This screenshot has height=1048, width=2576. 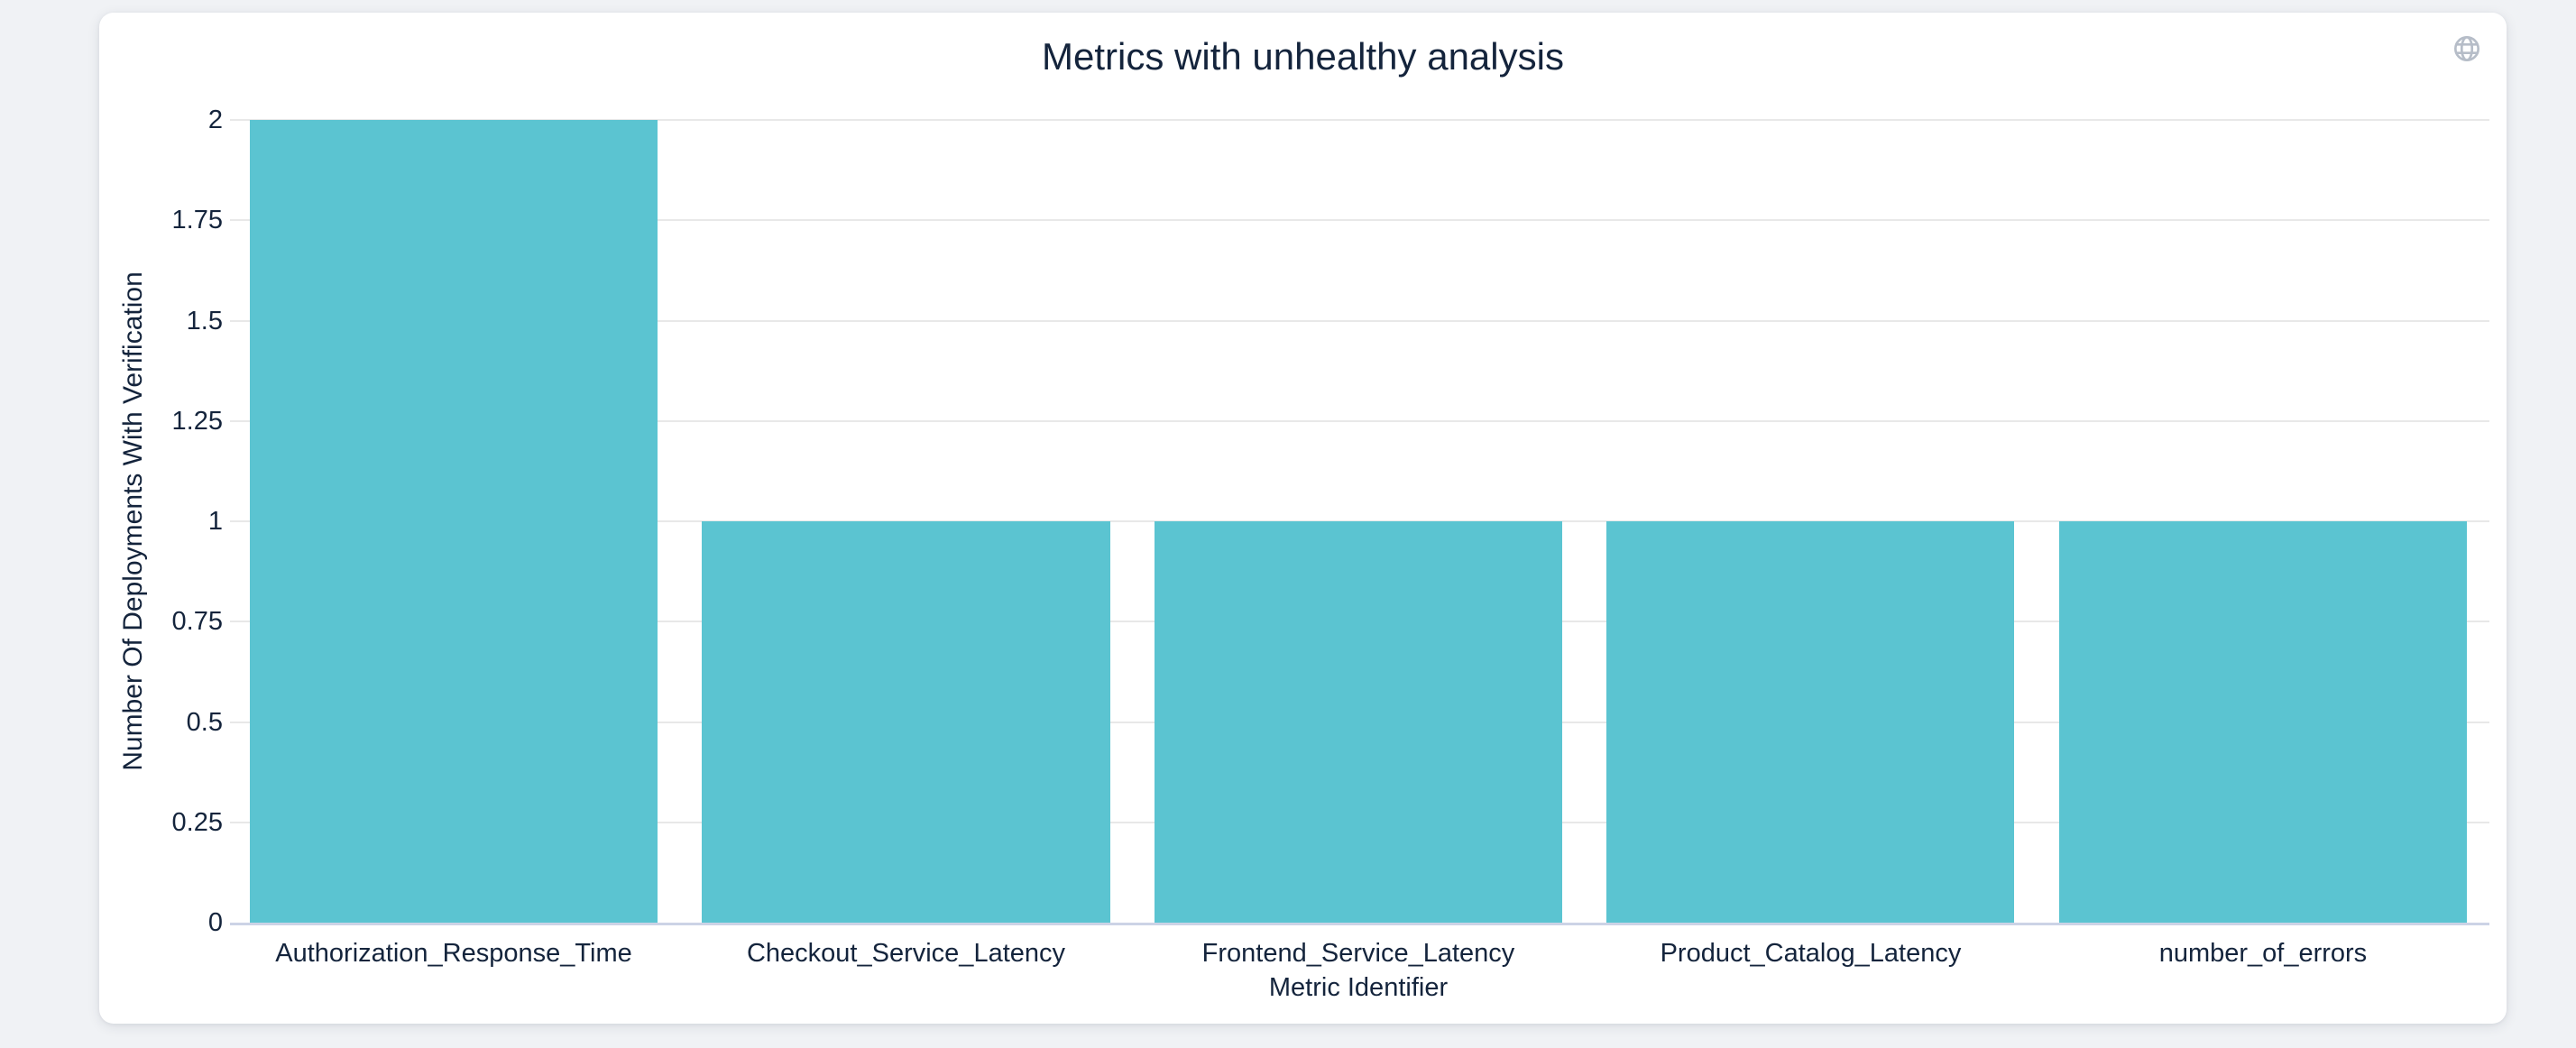 I want to click on y-tick-label: 0, so click(x=215, y=922).